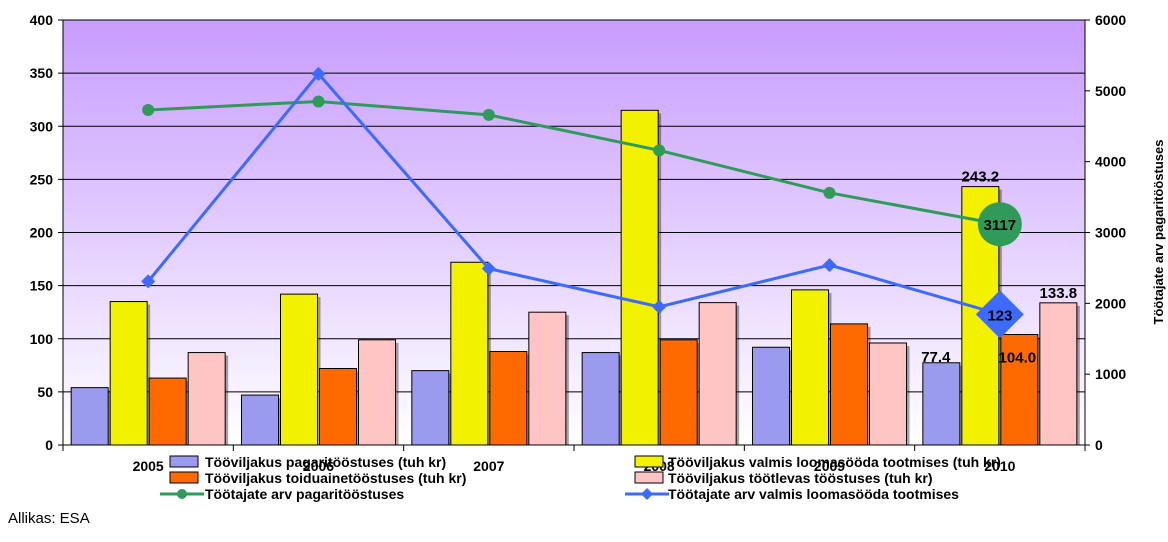  Describe the element at coordinates (1110, 303) in the screenshot. I see `y2-tick-label: 2000` at that location.